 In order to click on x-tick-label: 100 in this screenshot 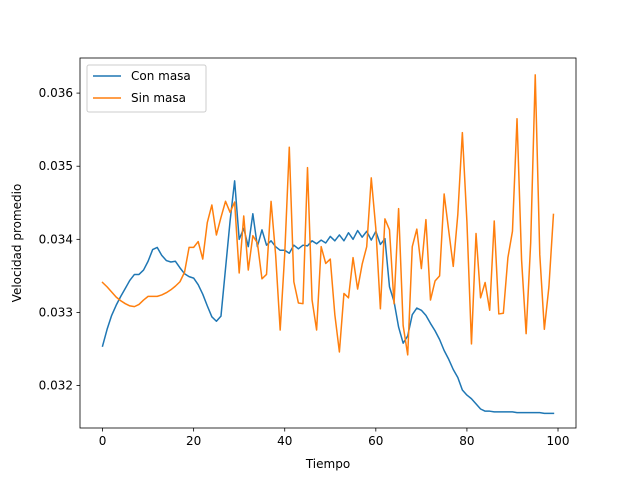, I will do `click(558, 441)`.